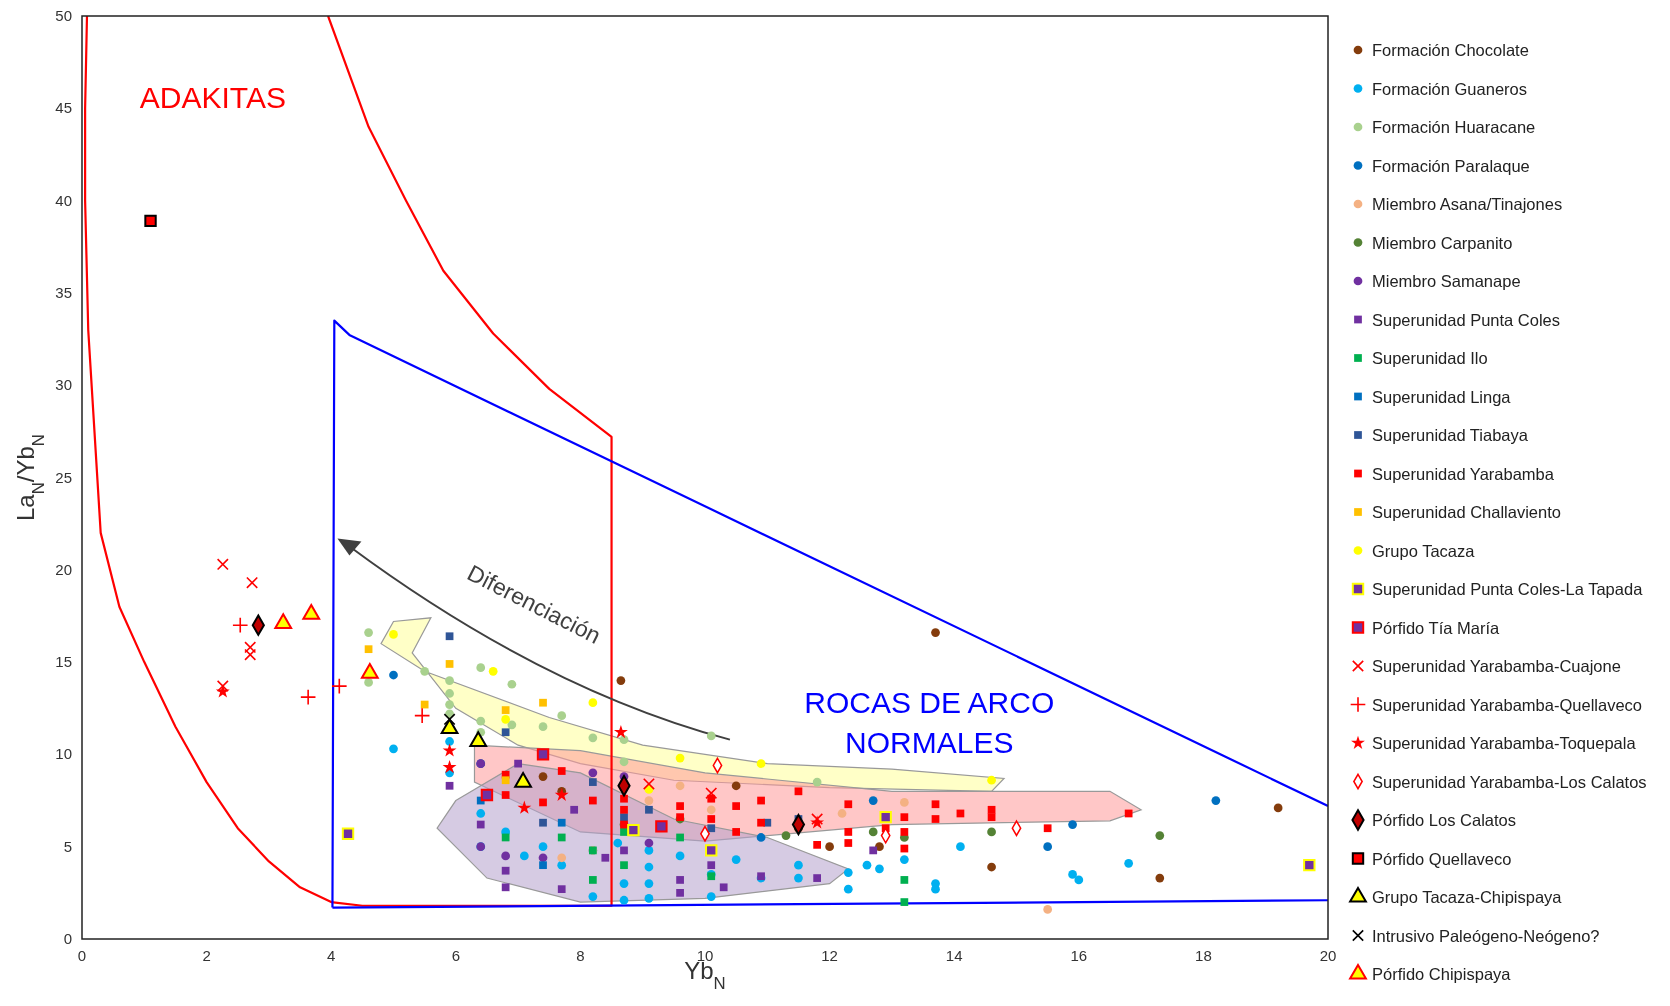  Describe the element at coordinates (1446, 281) in the screenshot. I see `legend-label: Miembro Samanape` at that location.